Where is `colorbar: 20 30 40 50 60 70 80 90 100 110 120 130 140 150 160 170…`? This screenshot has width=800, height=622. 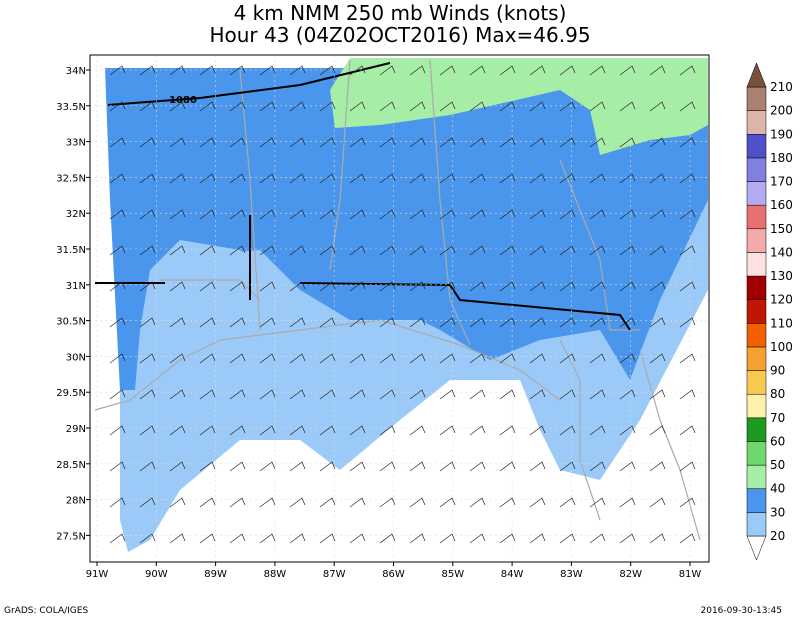 colorbar: 20 30 40 50 60 70 80 90 100 110 120 130 140 150 160 170… is located at coordinates (769, 311).